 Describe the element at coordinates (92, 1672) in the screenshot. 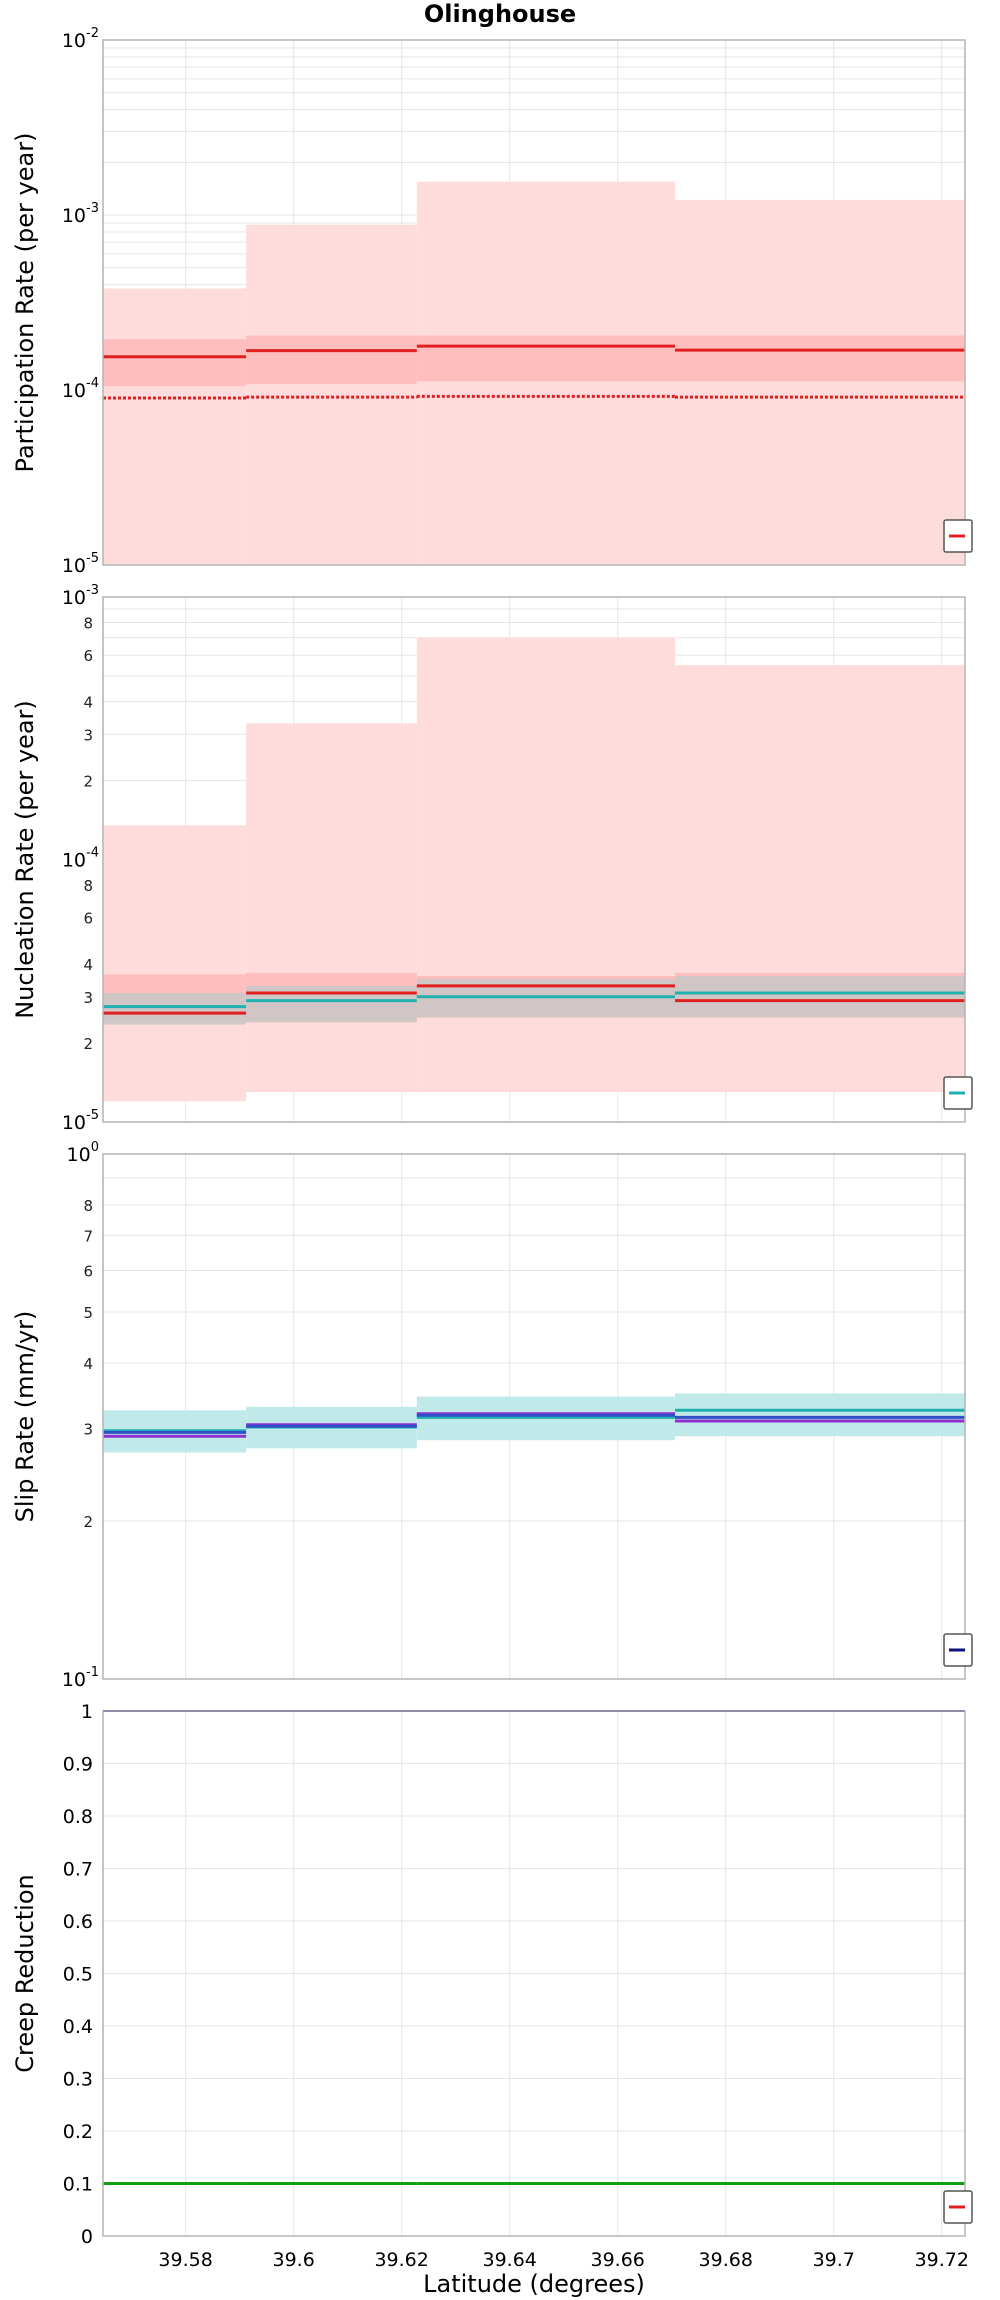

I see `y-tick-exponent: -1` at that location.